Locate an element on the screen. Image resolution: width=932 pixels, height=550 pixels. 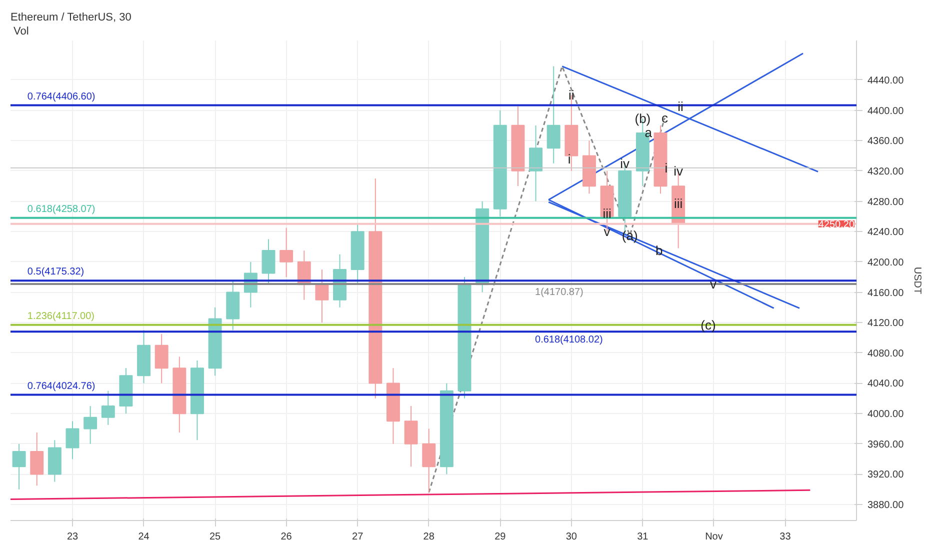
x-tick-label: 33 is located at coordinates (786, 537).